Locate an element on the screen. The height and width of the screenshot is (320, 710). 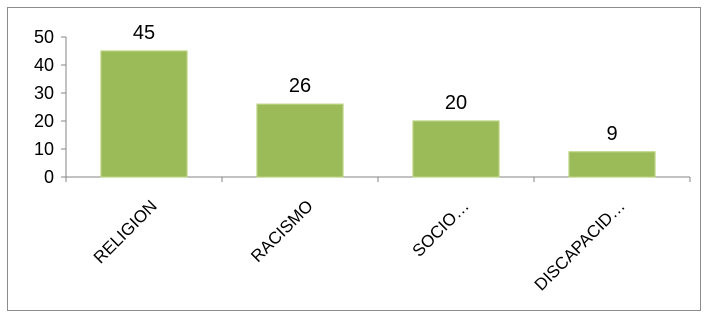
y-axis: 0 10 20 30 40 50 is located at coordinates (50, 107).